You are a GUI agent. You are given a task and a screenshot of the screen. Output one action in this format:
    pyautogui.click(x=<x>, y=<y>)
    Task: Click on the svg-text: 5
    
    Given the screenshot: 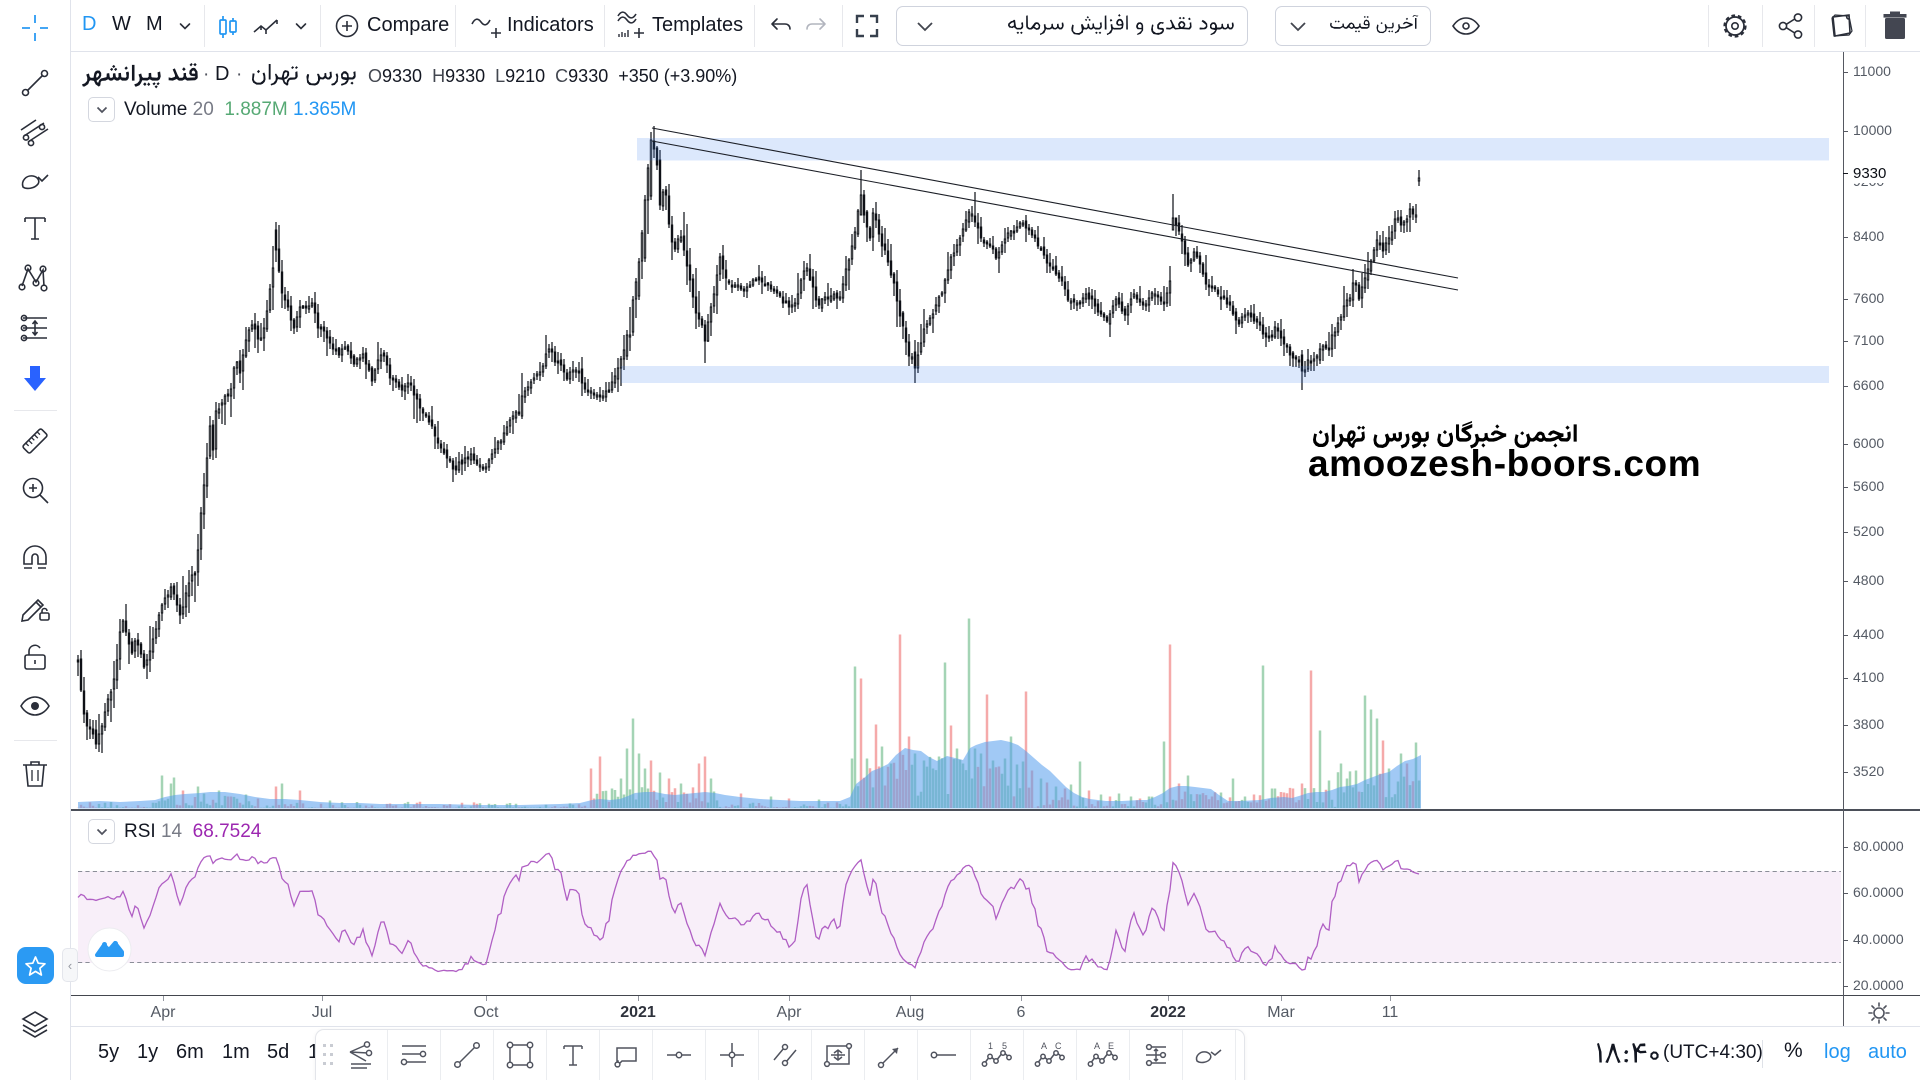 What is the action you would take?
    pyautogui.click(x=1004, y=1046)
    